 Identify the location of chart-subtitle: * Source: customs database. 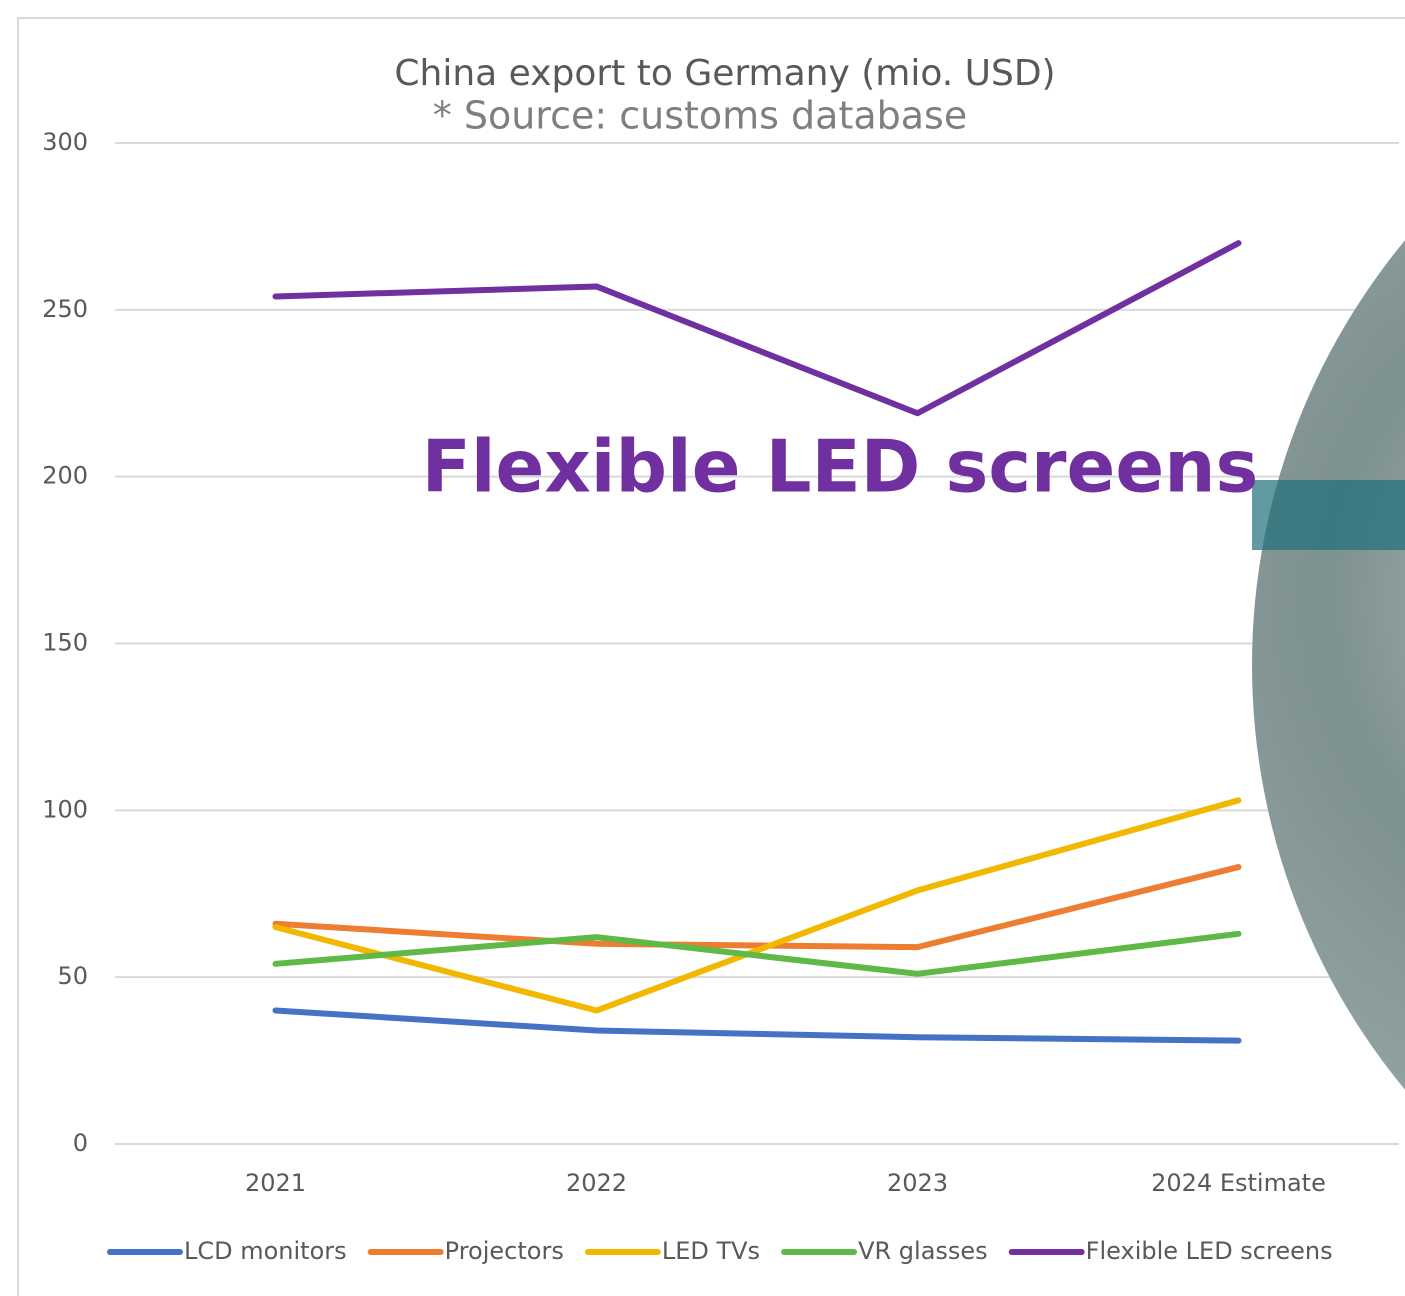
(700, 116).